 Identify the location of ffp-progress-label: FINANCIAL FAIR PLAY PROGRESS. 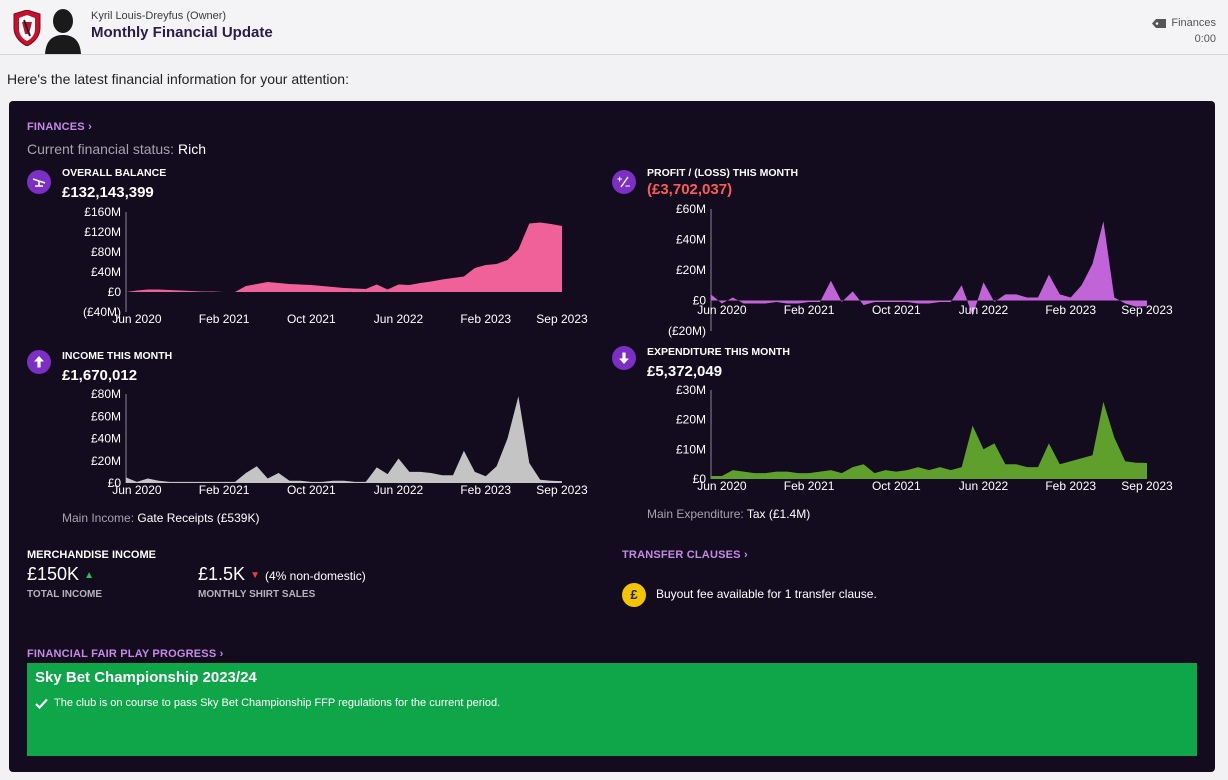
(122, 654).